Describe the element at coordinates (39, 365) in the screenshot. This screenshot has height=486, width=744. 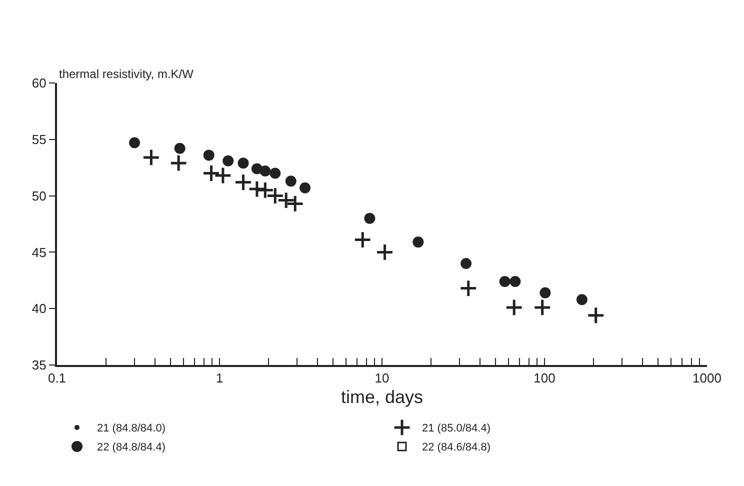
I see `y-tick-label: 35` at that location.